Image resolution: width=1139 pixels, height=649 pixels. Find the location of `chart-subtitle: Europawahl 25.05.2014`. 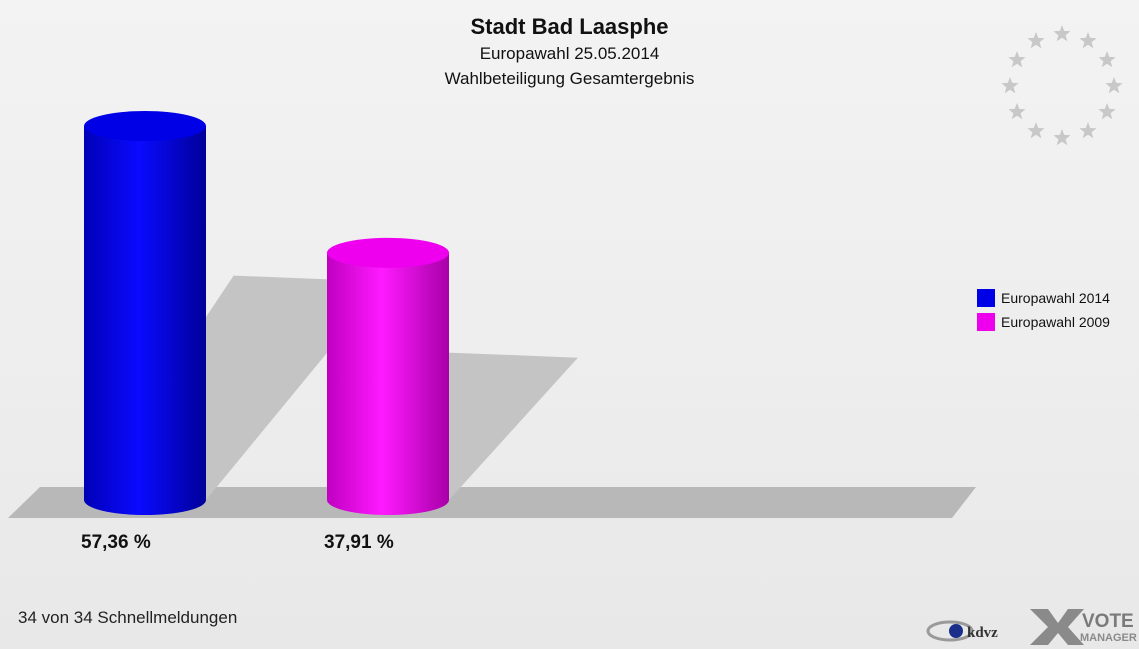

chart-subtitle: Europawahl 25.05.2014 is located at coordinates (569, 53).